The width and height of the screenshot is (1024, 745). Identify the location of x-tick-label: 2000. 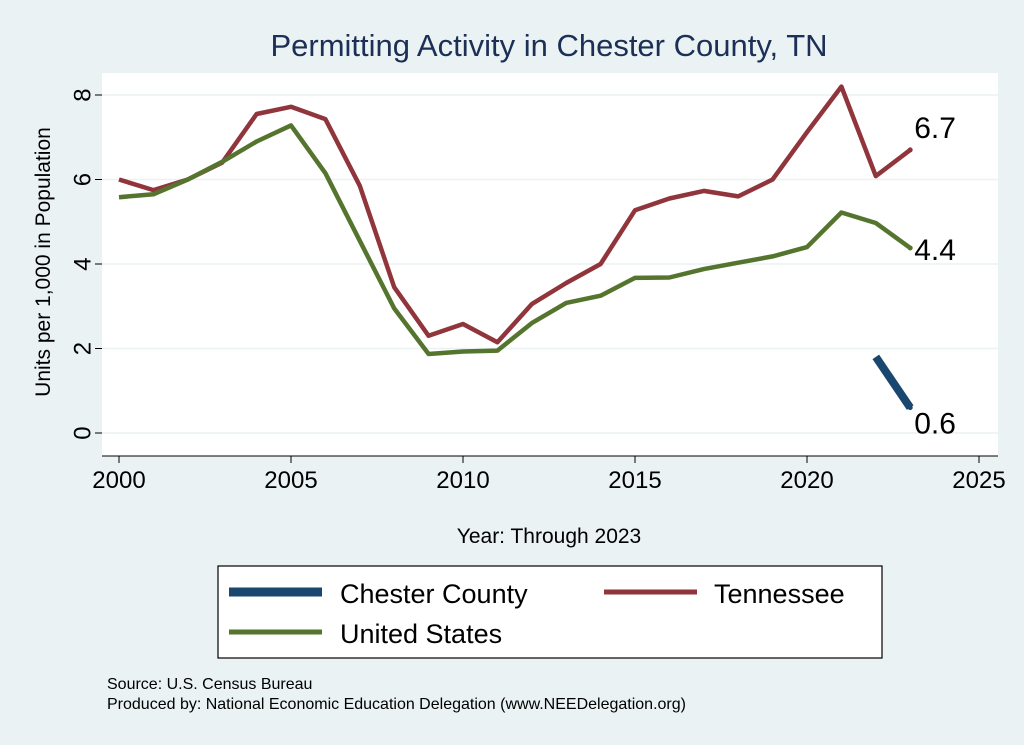
(118, 480).